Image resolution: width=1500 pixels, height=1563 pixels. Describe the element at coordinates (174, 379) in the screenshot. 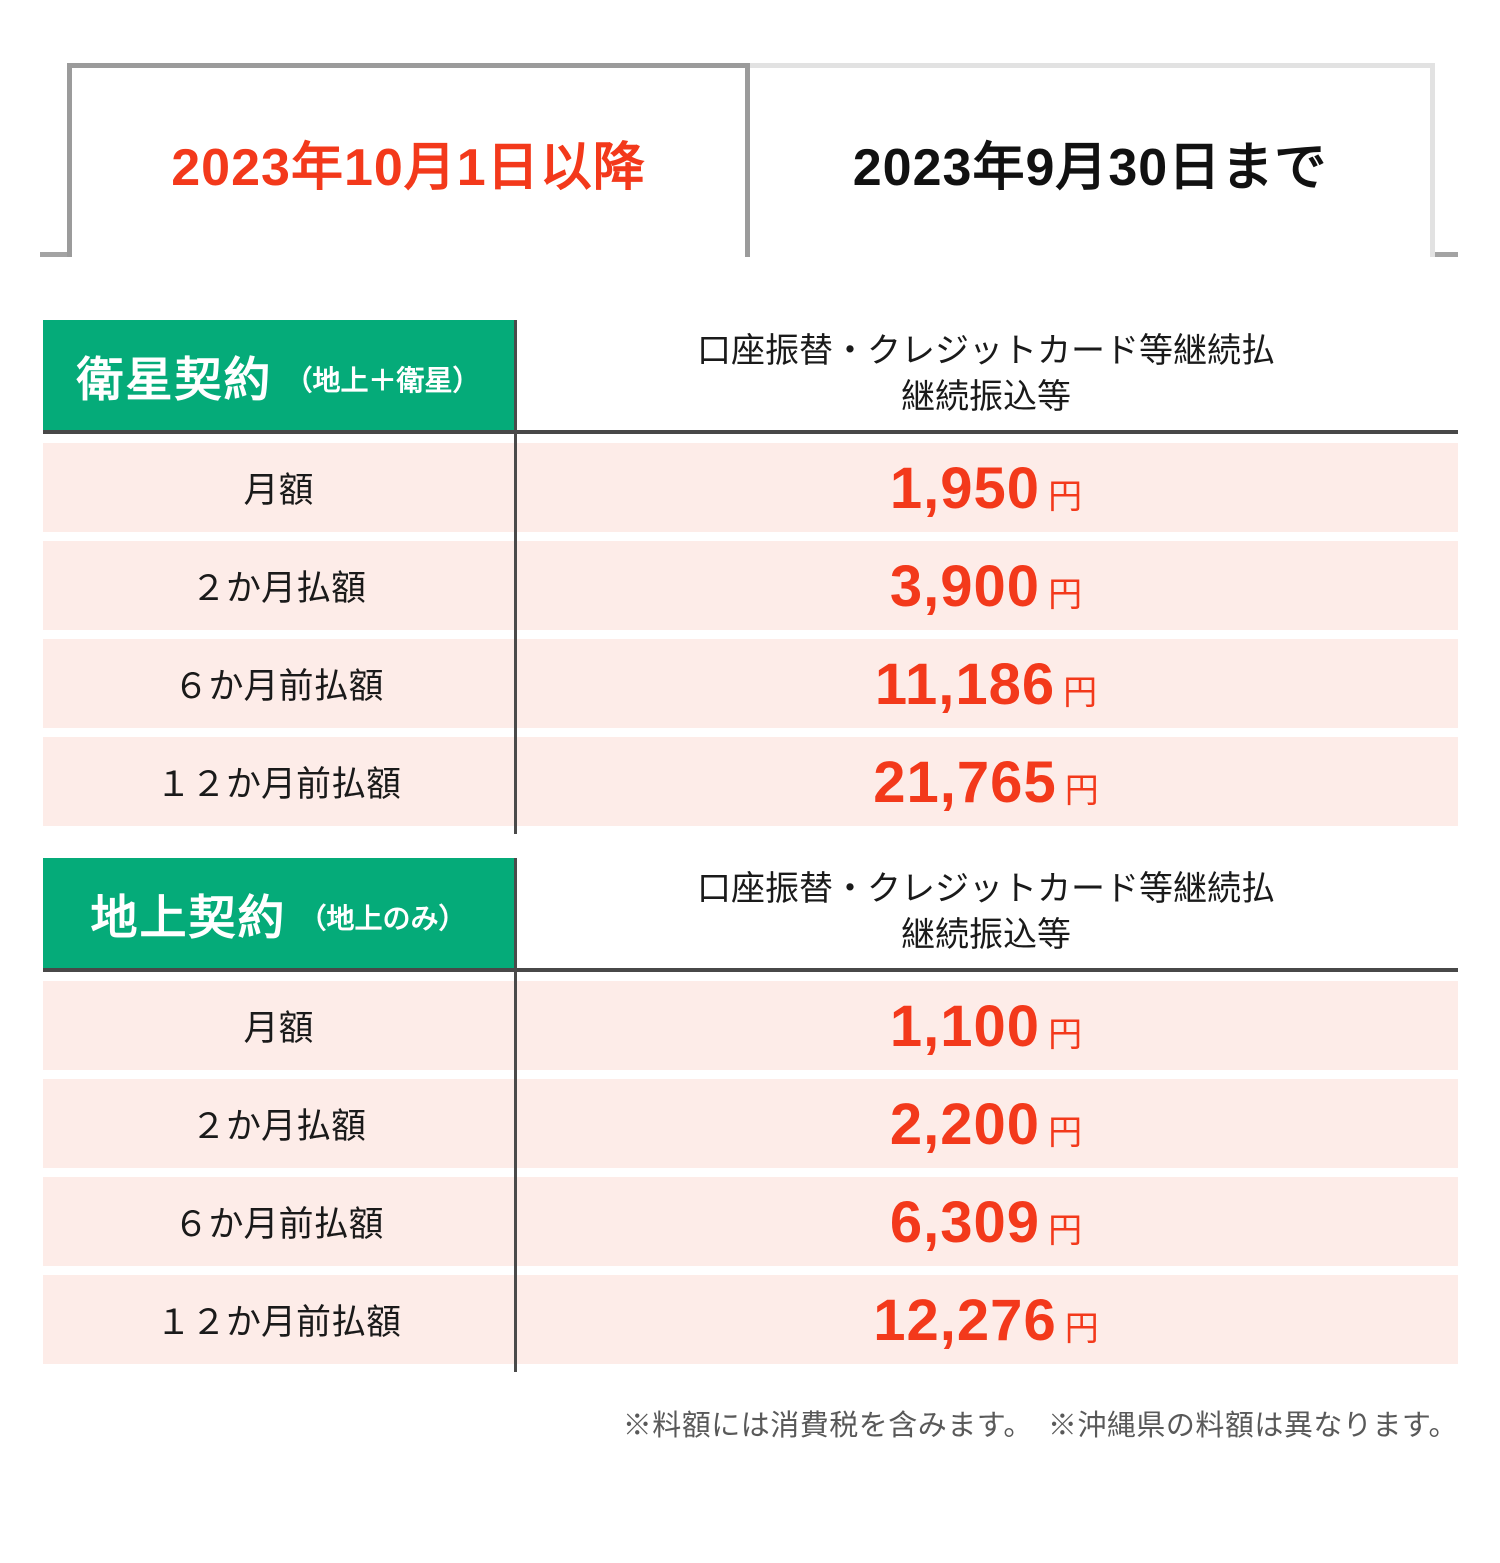

I see `contract-title: 衛星契約` at that location.